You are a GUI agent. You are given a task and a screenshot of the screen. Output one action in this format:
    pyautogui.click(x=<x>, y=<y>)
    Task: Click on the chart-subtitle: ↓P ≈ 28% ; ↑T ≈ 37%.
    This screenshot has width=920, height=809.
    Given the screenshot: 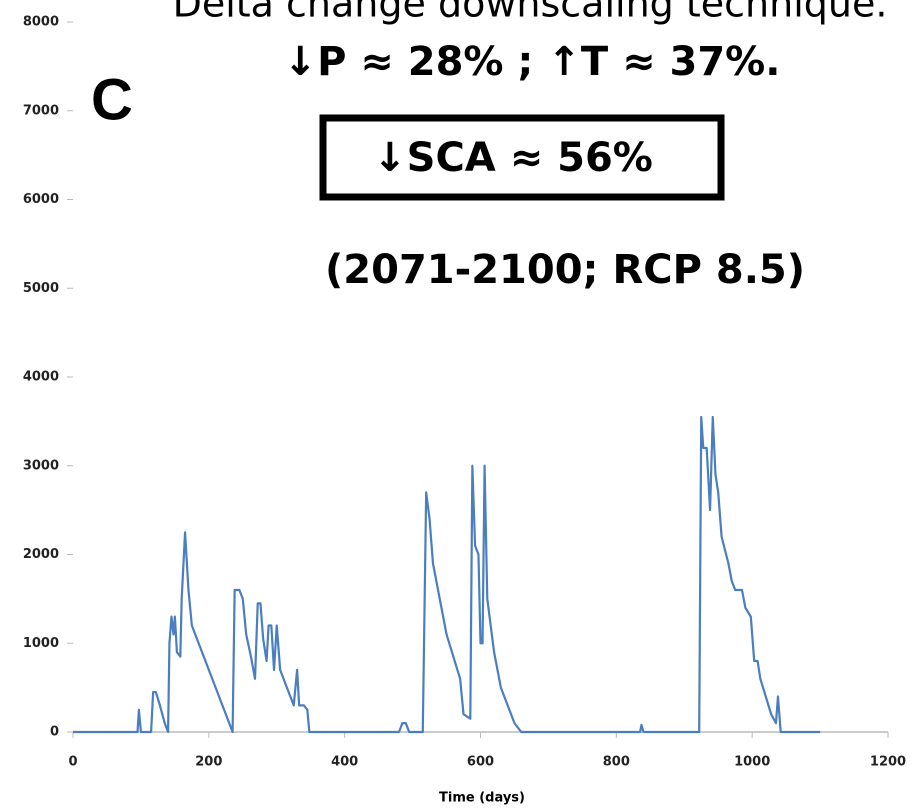 What is the action you would take?
    pyautogui.click(x=532, y=62)
    